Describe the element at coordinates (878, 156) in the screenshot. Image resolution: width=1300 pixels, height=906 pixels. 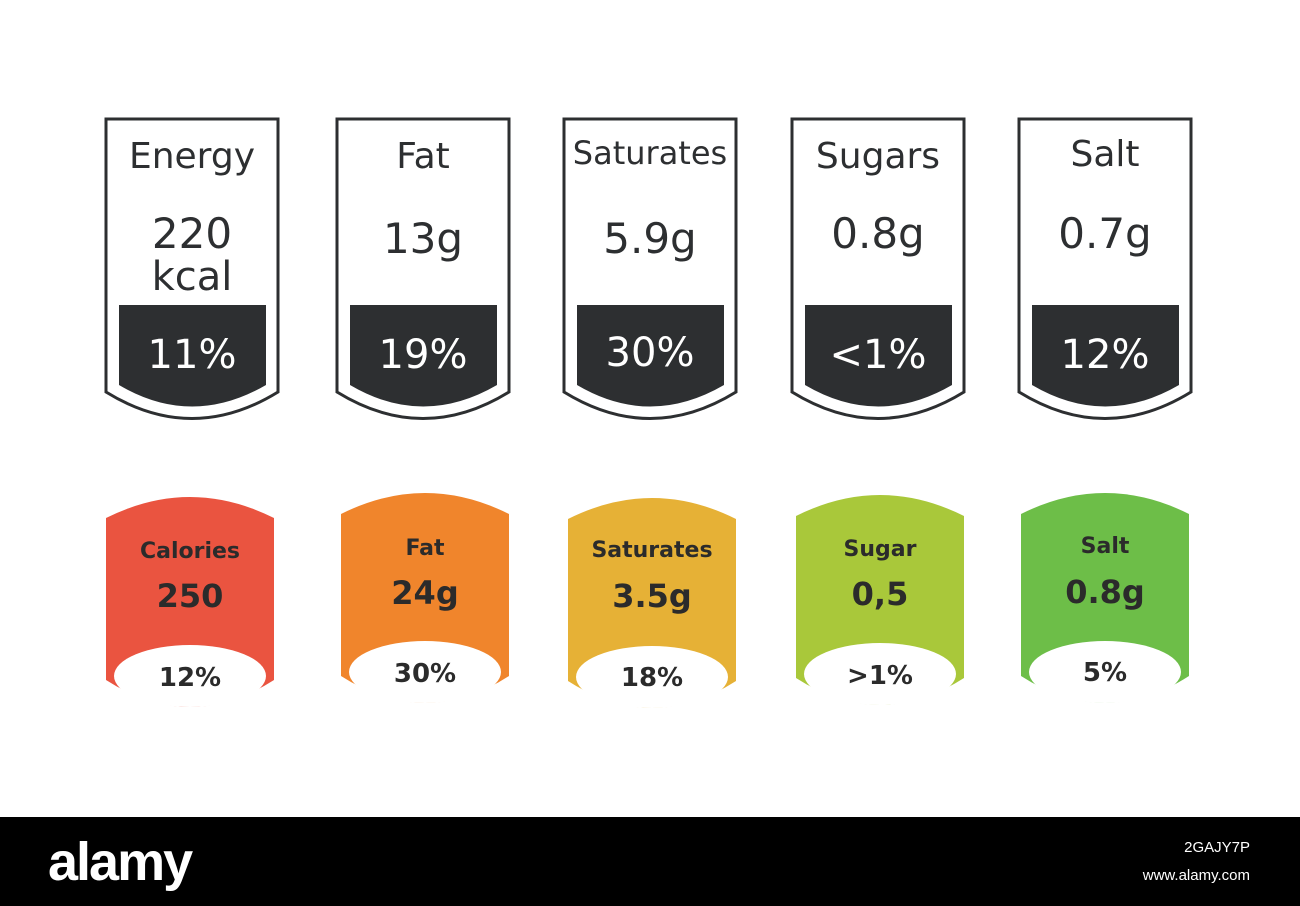
I see `nutrient-name: Sugars` at that location.